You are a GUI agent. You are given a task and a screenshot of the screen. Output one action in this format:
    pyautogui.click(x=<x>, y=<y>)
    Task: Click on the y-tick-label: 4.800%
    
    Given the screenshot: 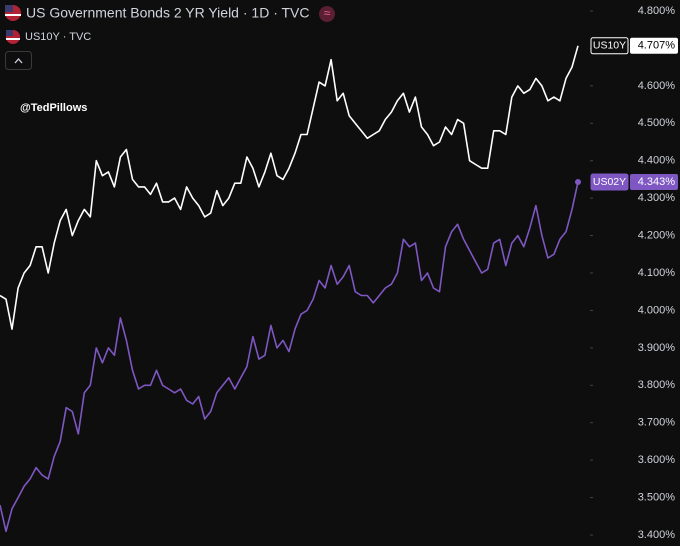 What is the action you would take?
    pyautogui.click(x=657, y=11)
    